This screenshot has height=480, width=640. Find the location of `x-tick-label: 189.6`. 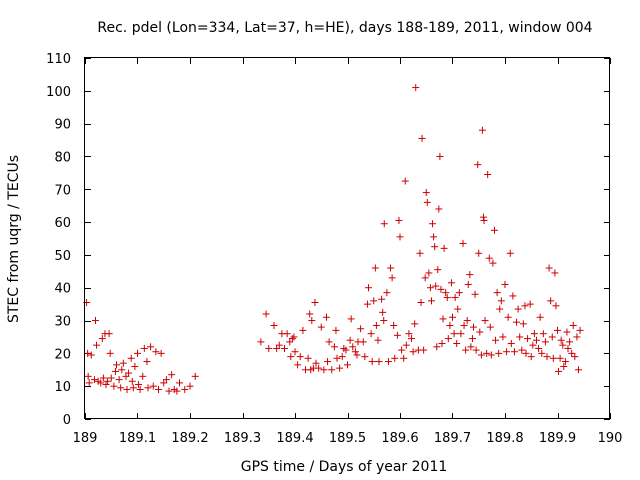

x-tick-label: 189.6 is located at coordinates (399, 438).